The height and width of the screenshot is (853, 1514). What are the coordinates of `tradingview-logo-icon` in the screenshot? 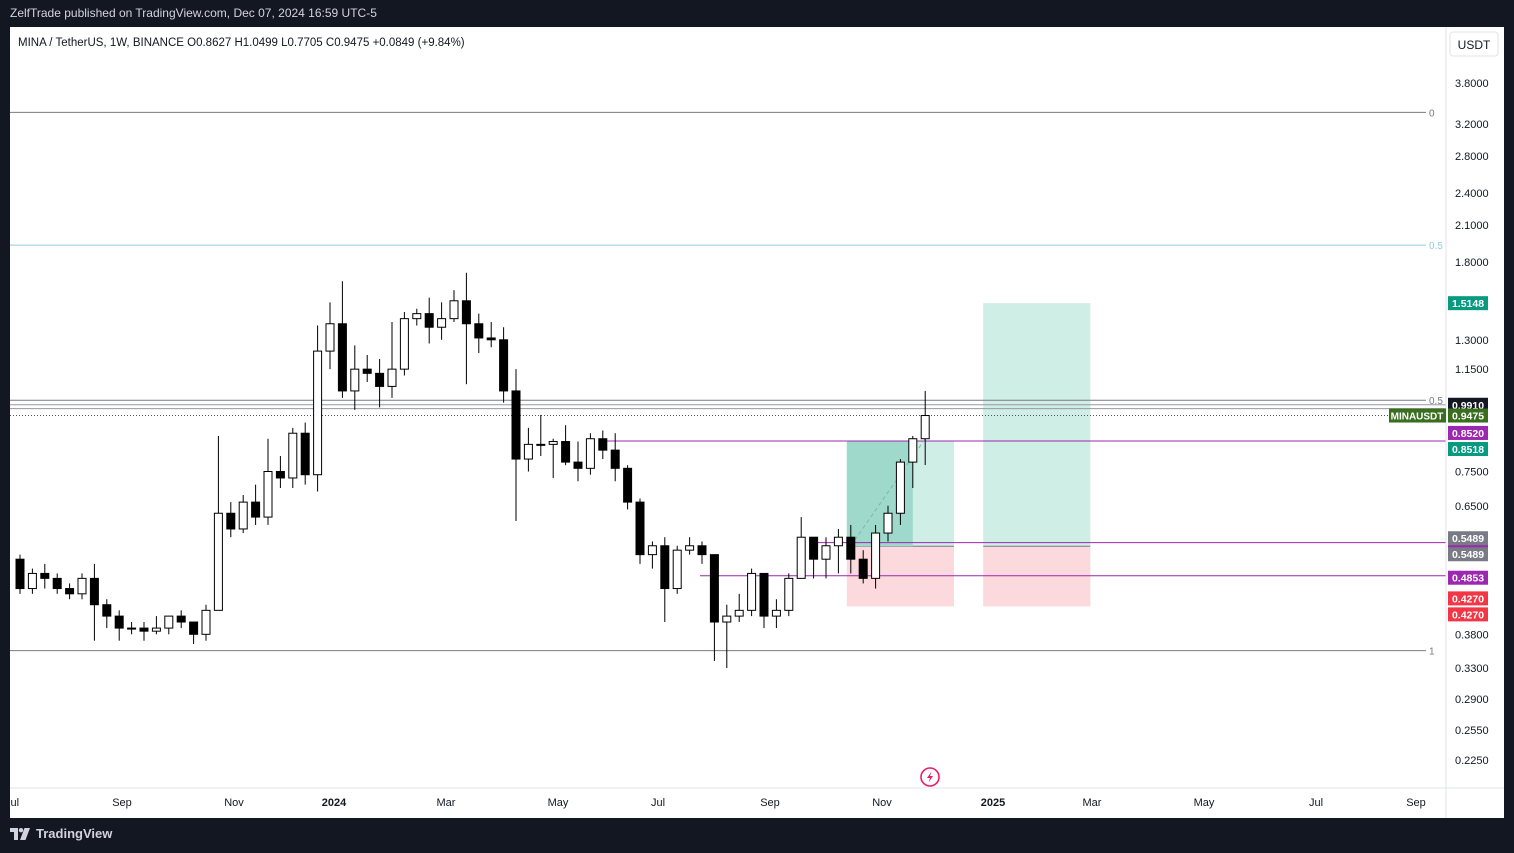 It's located at (20, 833).